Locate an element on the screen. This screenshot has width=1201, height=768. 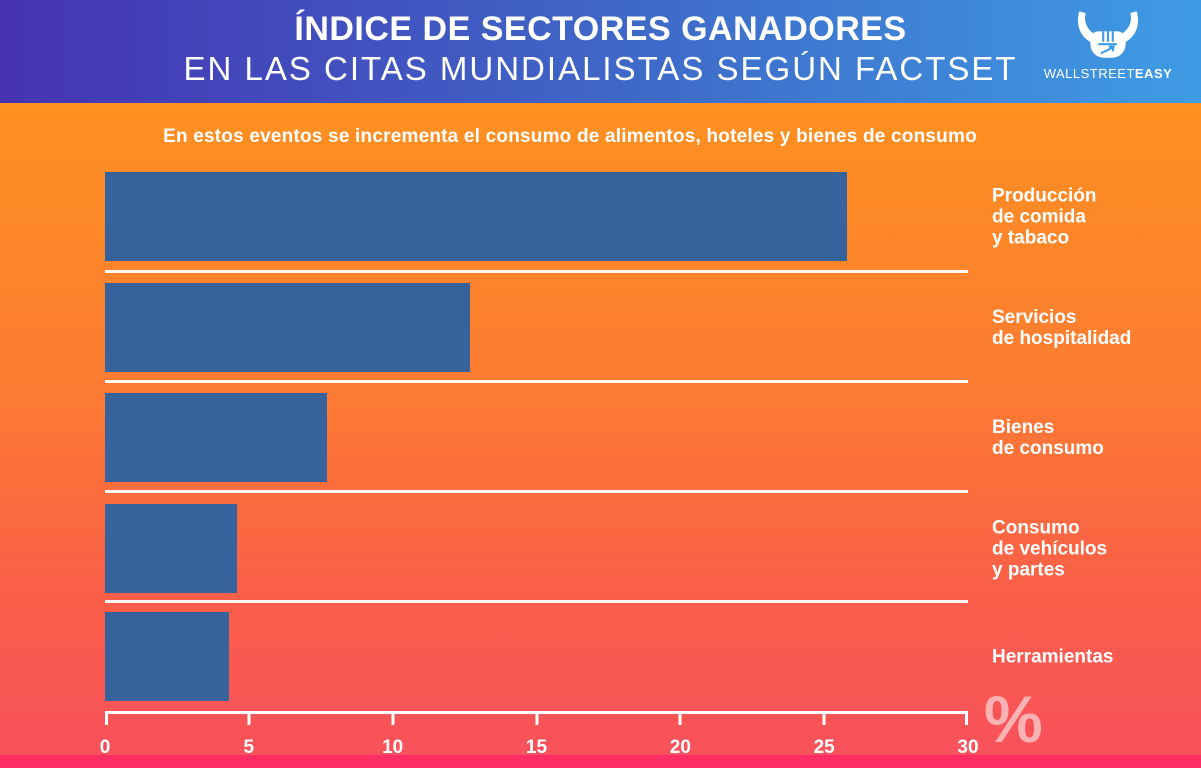
axis-tick-label: 15 is located at coordinates (536, 747).